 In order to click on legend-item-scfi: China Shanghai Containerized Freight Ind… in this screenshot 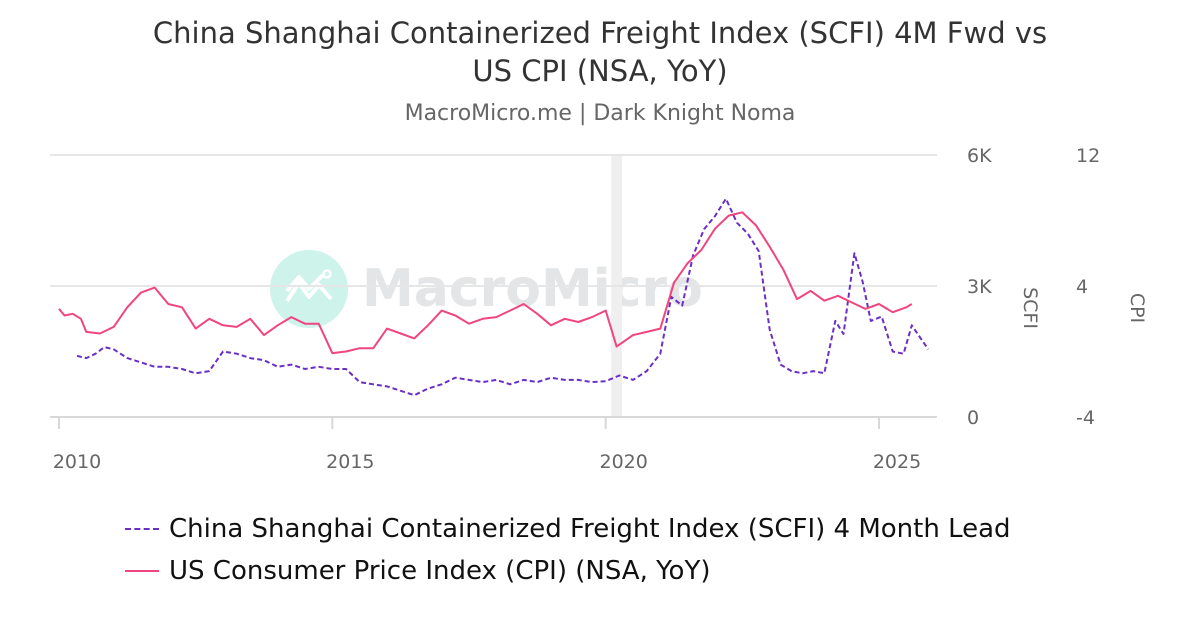, I will do `click(568, 529)`.